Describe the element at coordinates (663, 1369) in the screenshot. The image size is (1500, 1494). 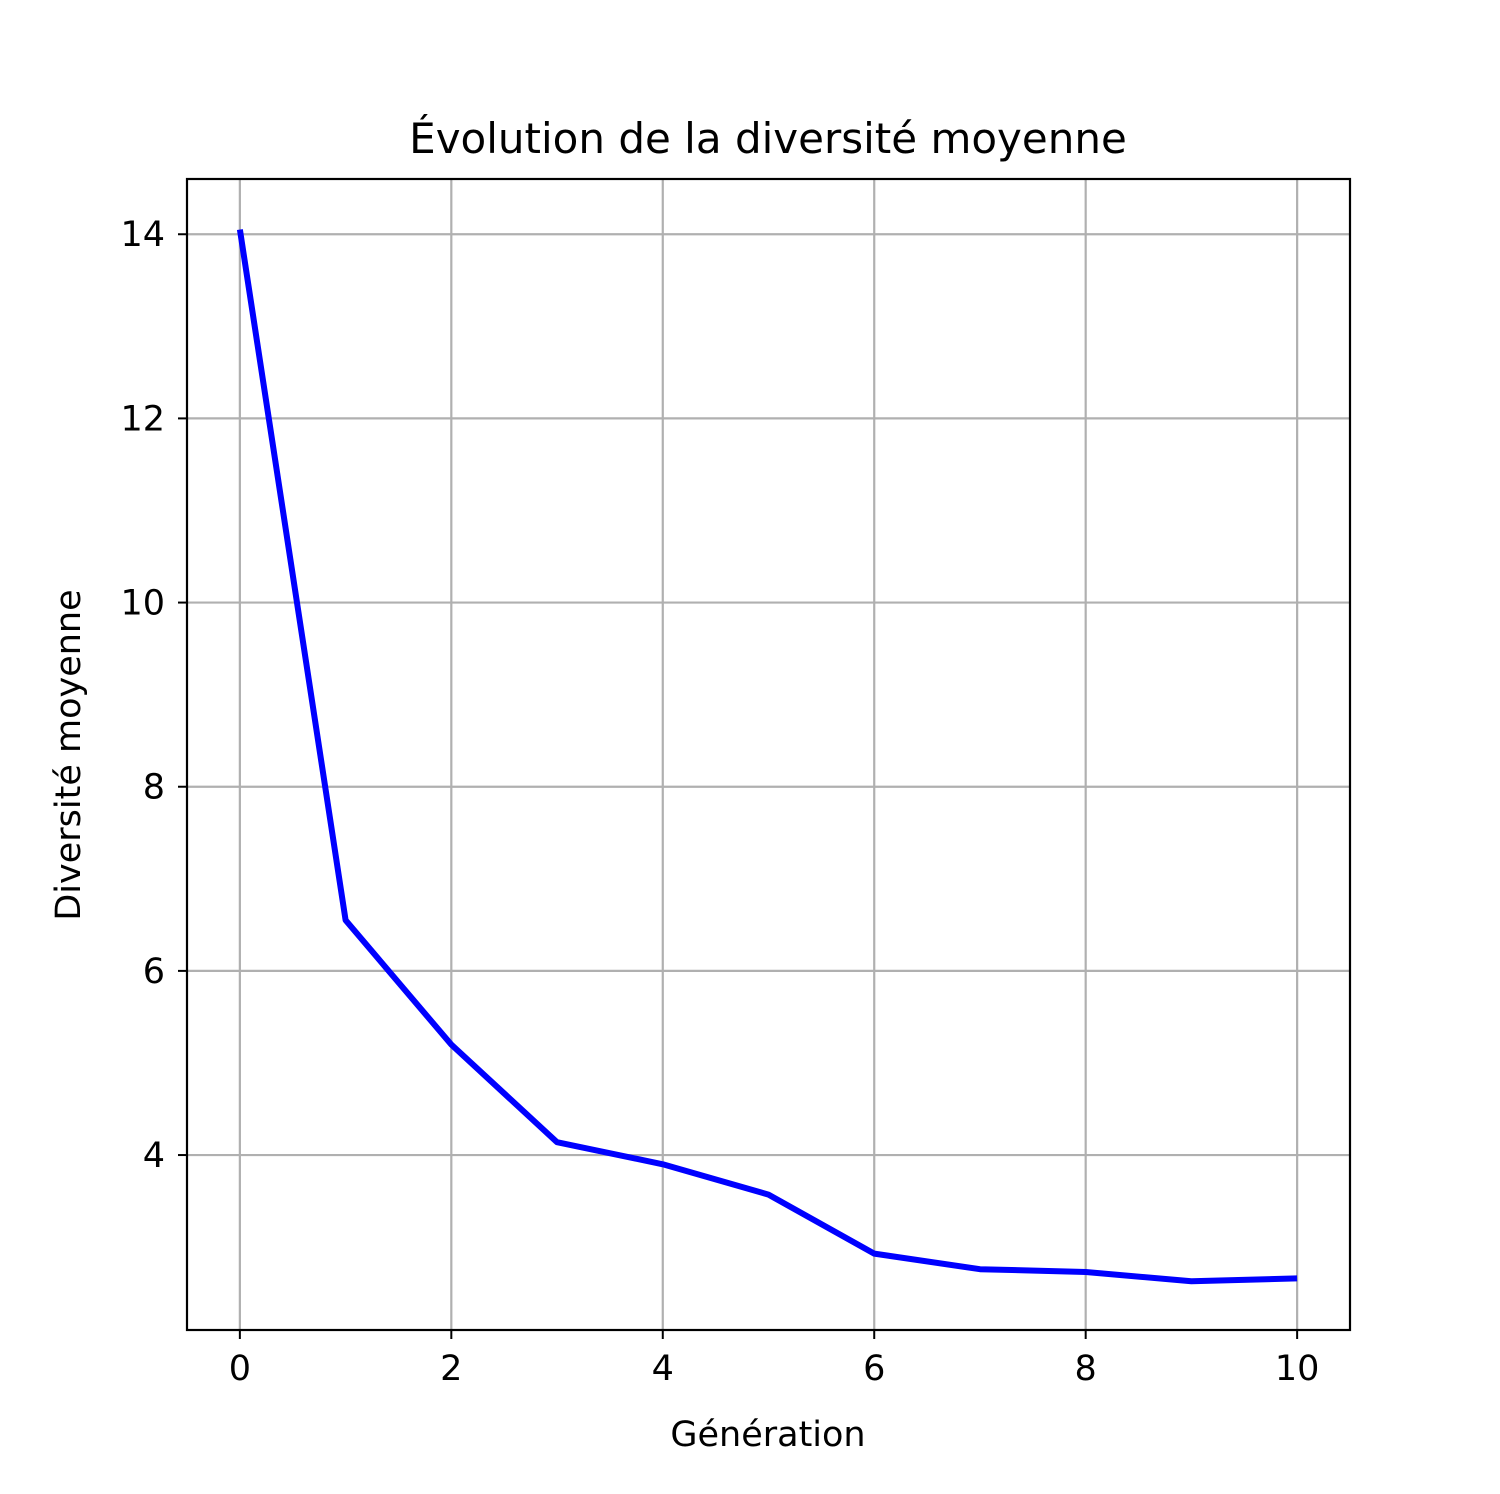
I see `x-tick-label: 4` at that location.